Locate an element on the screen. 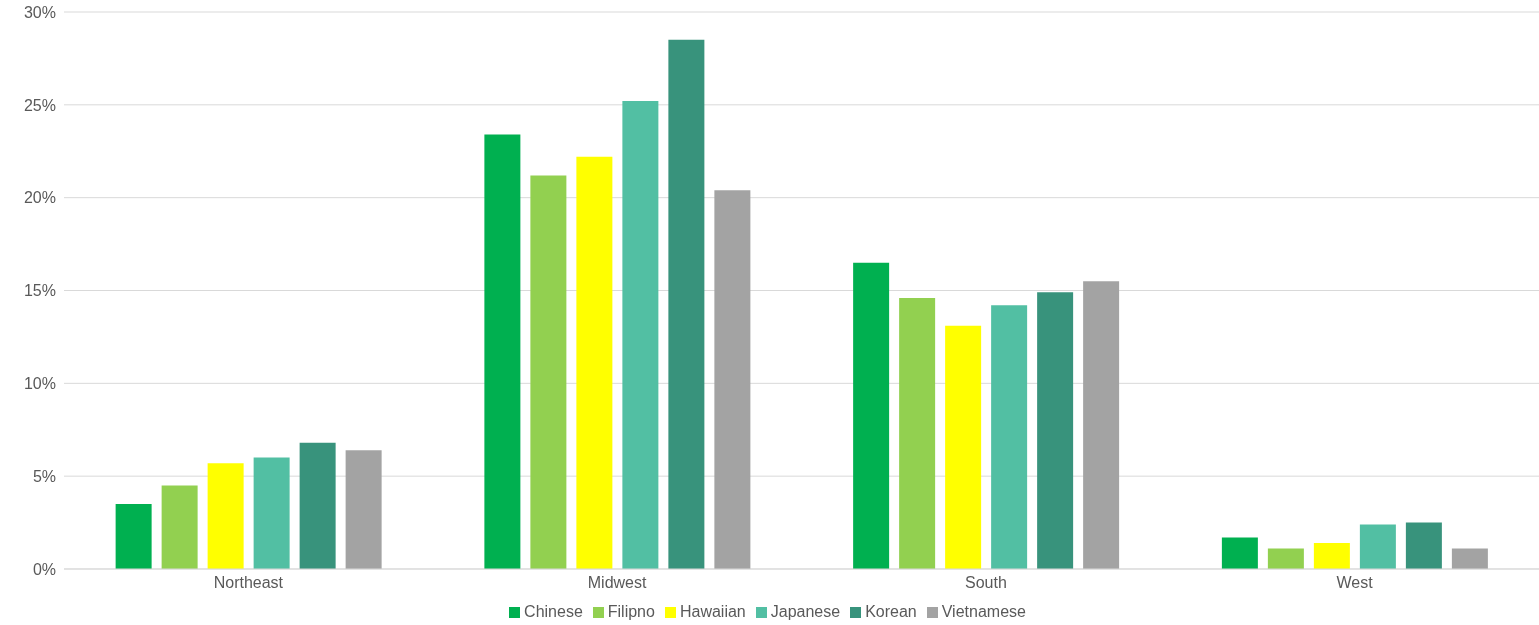  legend-label: Korean is located at coordinates (891, 611).